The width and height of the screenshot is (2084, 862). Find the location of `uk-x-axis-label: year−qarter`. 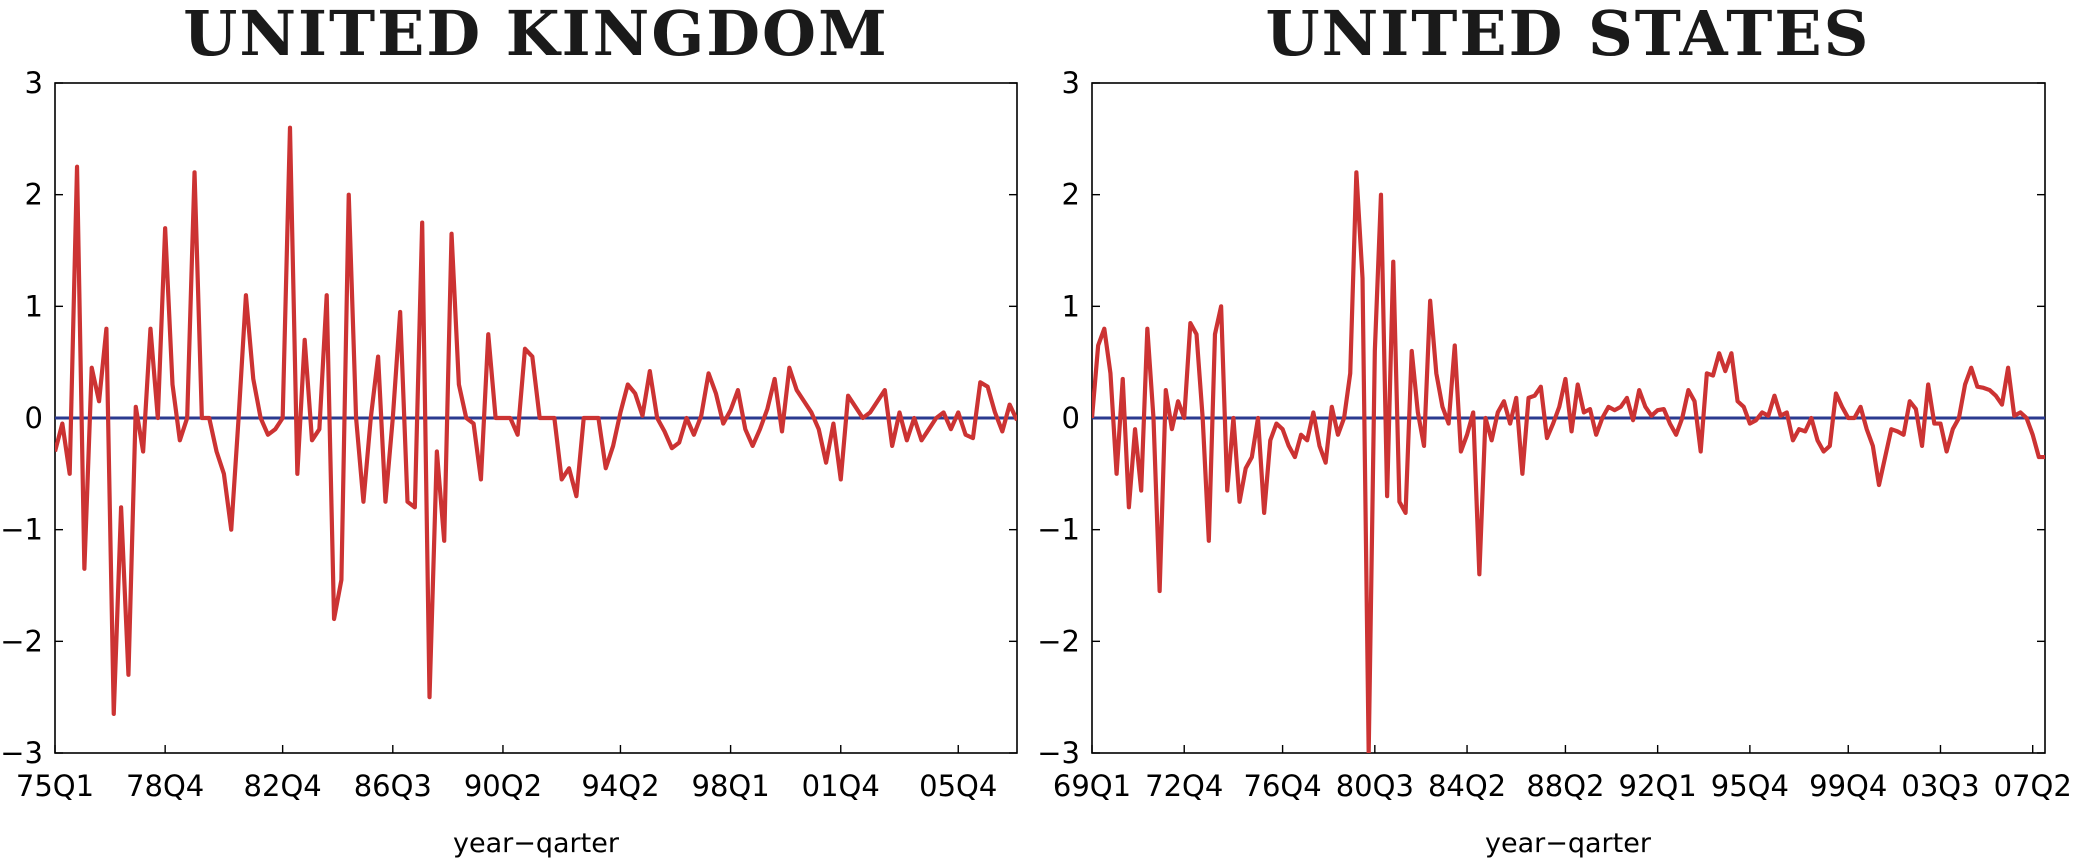

uk-x-axis-label: year−qarter is located at coordinates (536, 843).